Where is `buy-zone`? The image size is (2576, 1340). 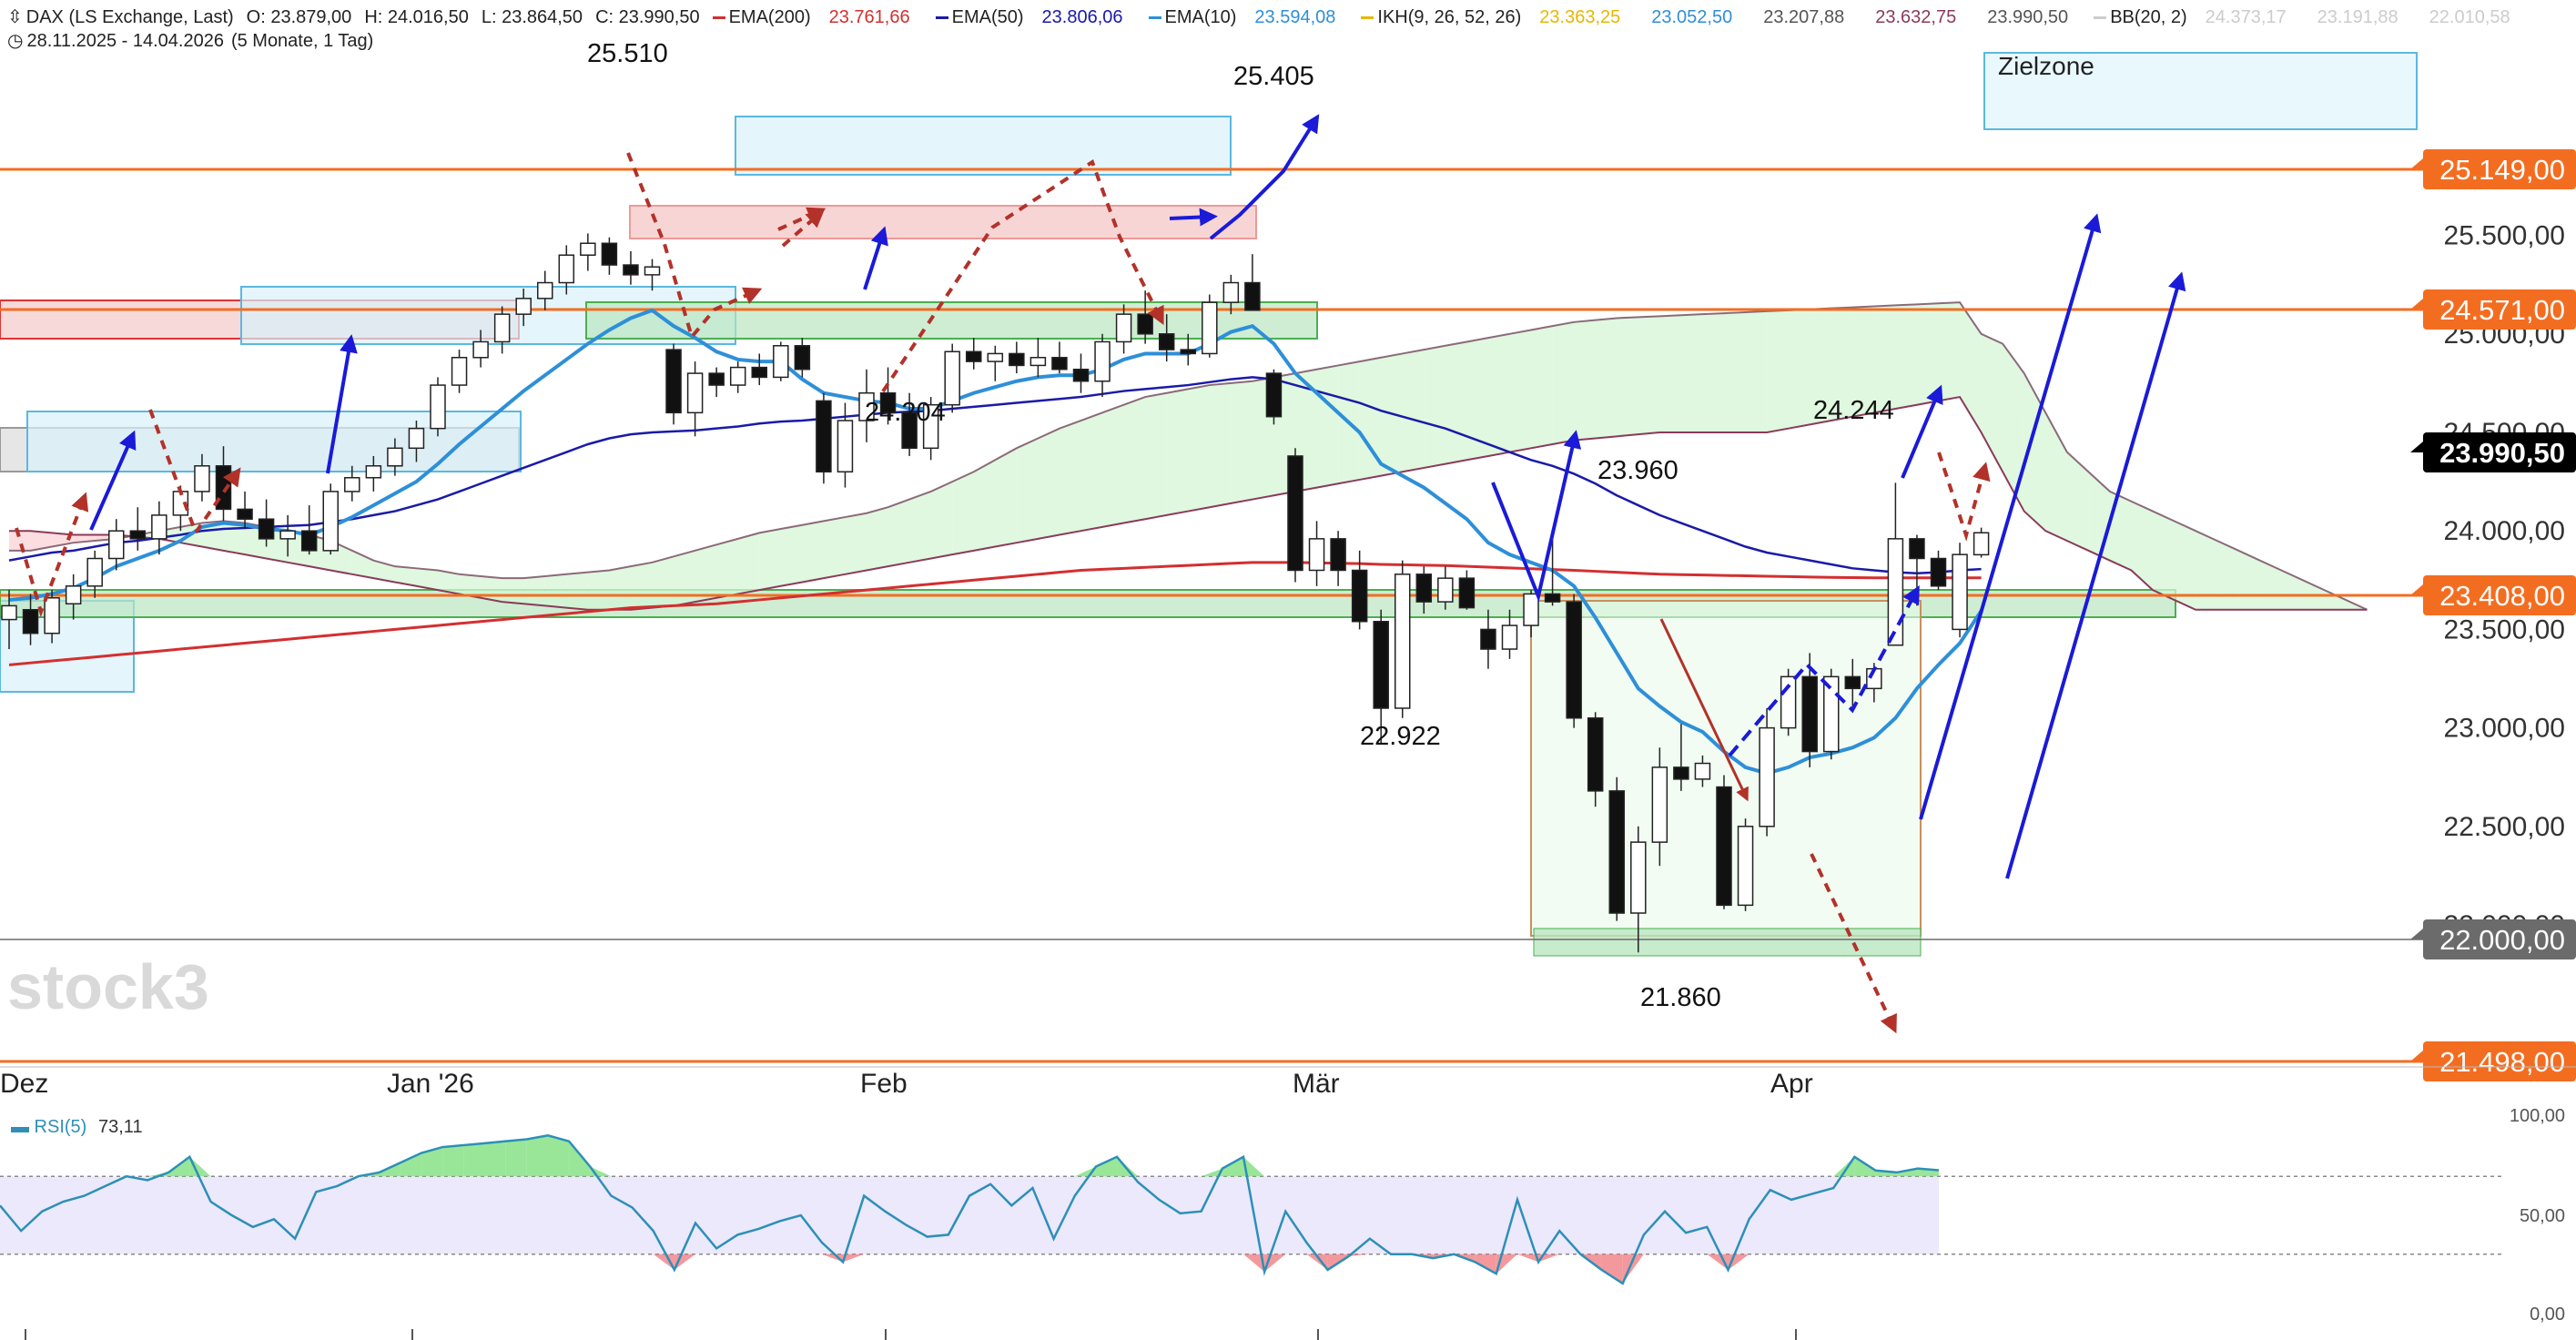 buy-zone is located at coordinates (274, 441).